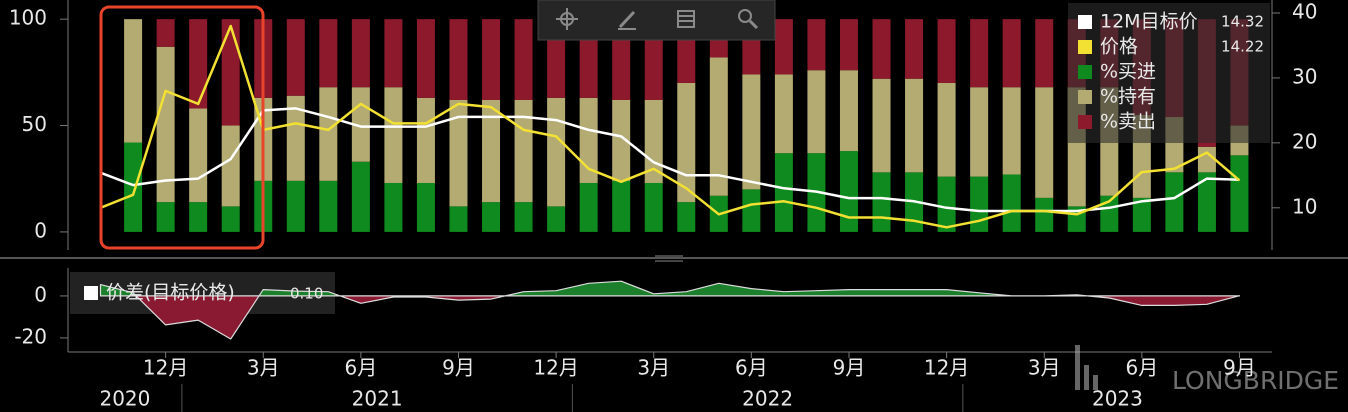 This screenshot has width=1348, height=412. I want to click on year-label: 2021, so click(377, 399).